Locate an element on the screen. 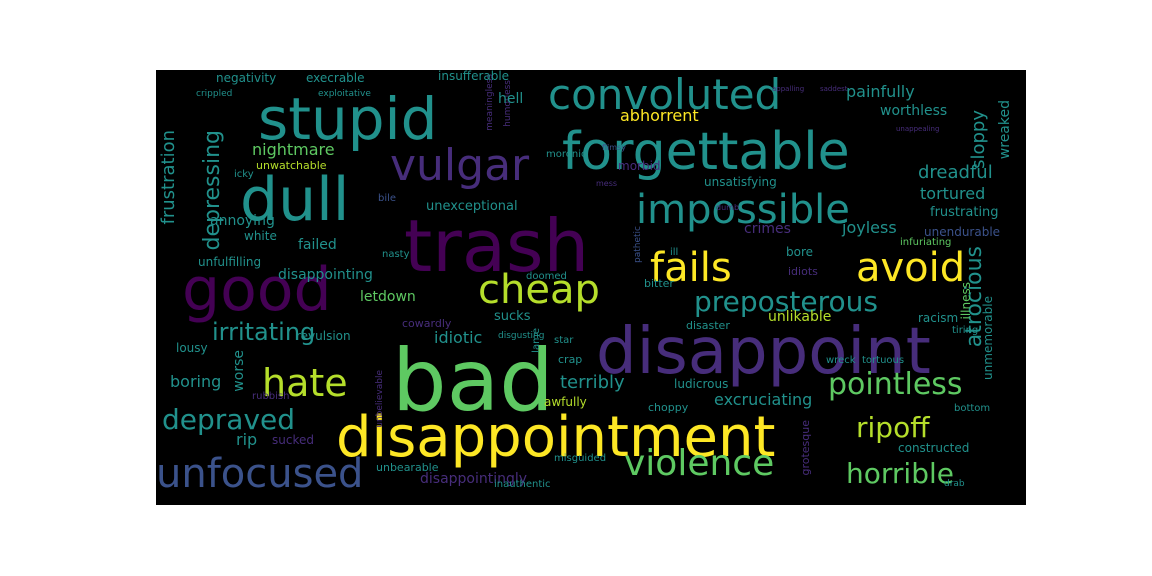  word: infuriating is located at coordinates (926, 242).